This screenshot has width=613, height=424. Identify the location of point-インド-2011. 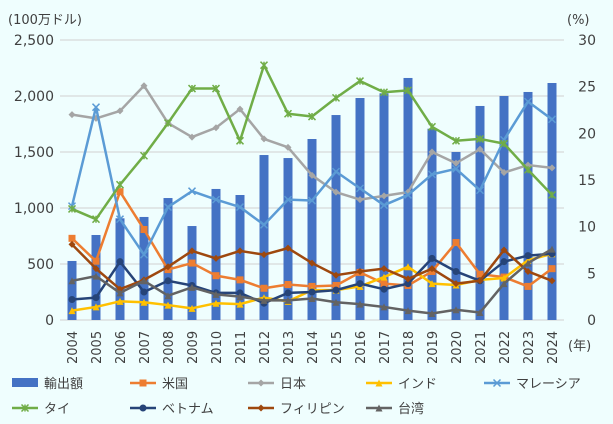
(240, 304).